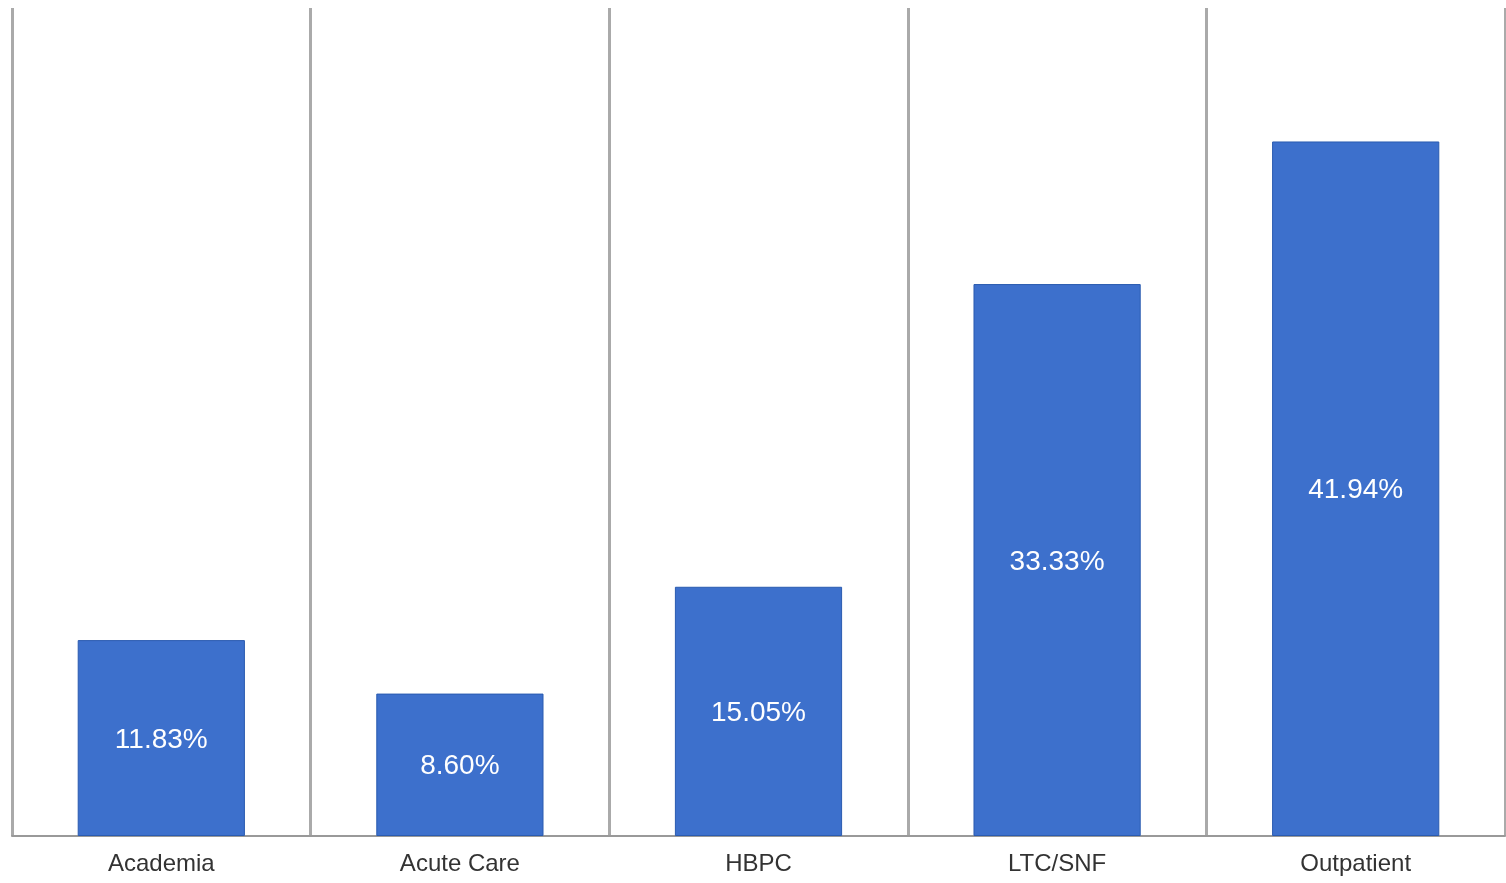 The width and height of the screenshot is (1506, 883). I want to click on x-tick-label: HBPC, so click(758, 862).